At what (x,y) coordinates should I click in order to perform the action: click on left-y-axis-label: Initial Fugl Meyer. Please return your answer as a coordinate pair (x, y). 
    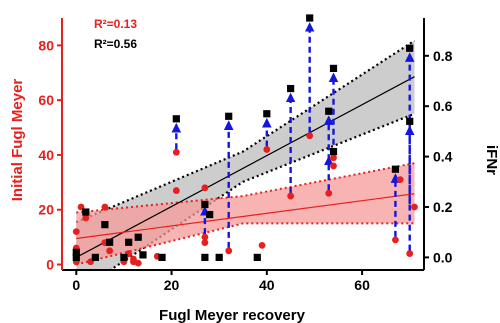
    Looking at the image, I should click on (17, 140).